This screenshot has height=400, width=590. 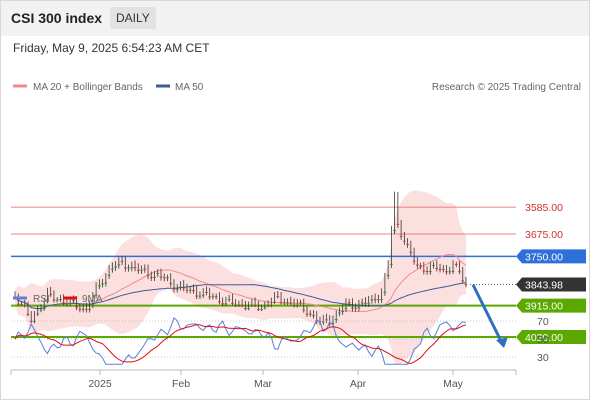 I want to click on last-price-tag-text: 3843.98, so click(x=544, y=285).